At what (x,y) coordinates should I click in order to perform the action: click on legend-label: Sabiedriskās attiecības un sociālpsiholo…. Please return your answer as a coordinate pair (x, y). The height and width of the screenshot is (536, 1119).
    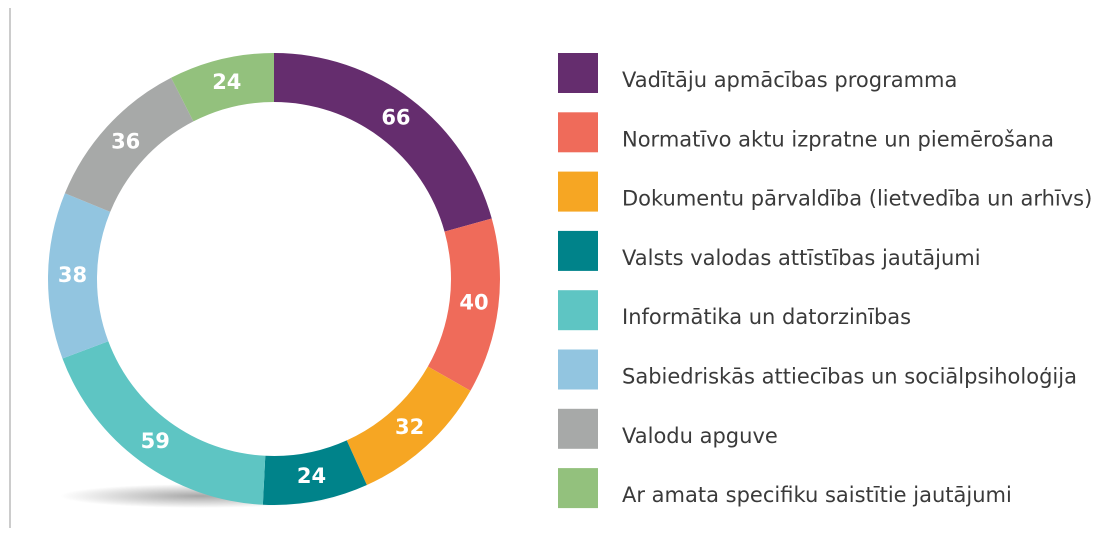
    Looking at the image, I should click on (849, 377).